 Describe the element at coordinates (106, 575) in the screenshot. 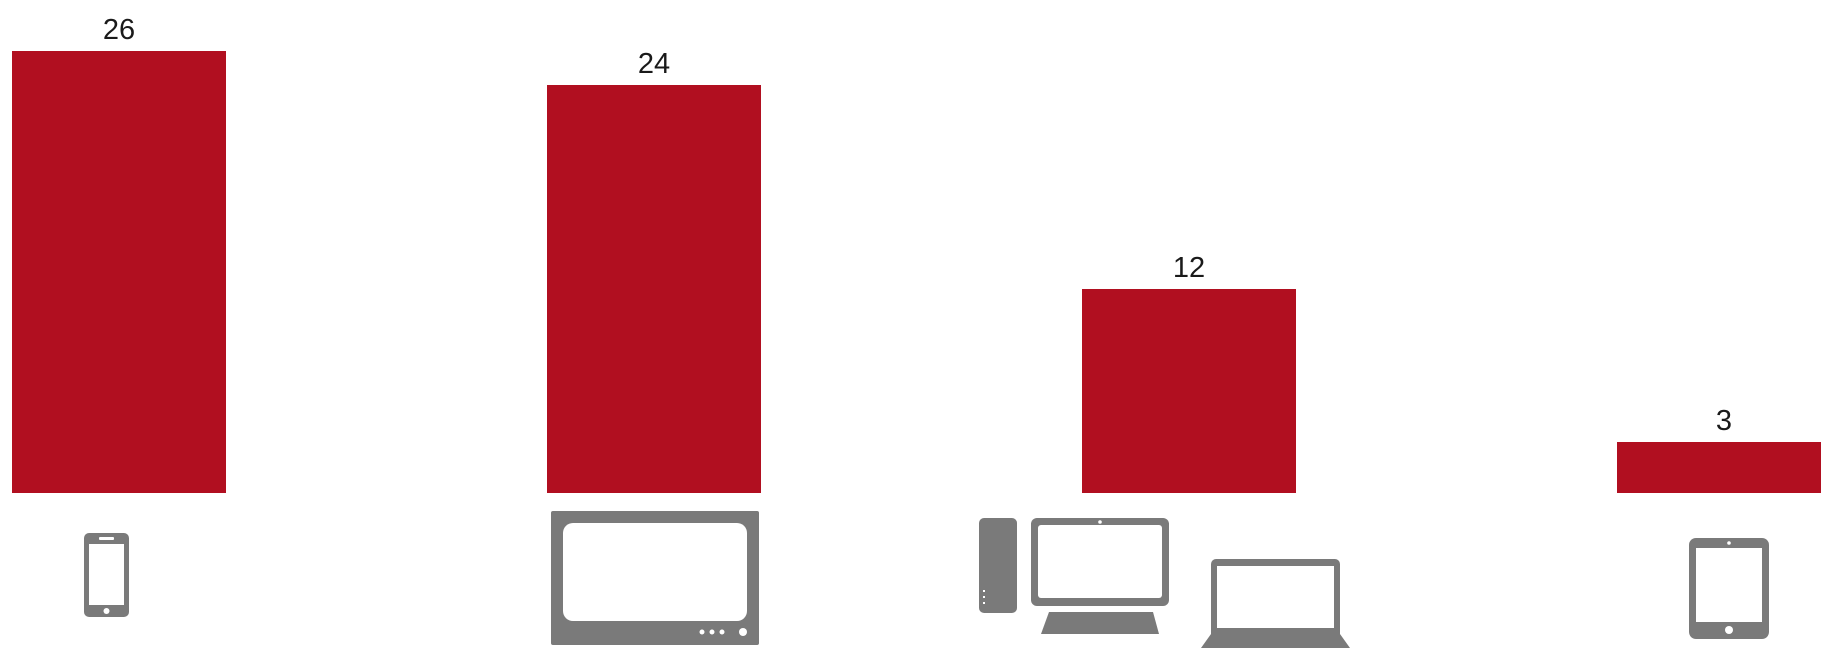

I see `smartphone-icon` at that location.